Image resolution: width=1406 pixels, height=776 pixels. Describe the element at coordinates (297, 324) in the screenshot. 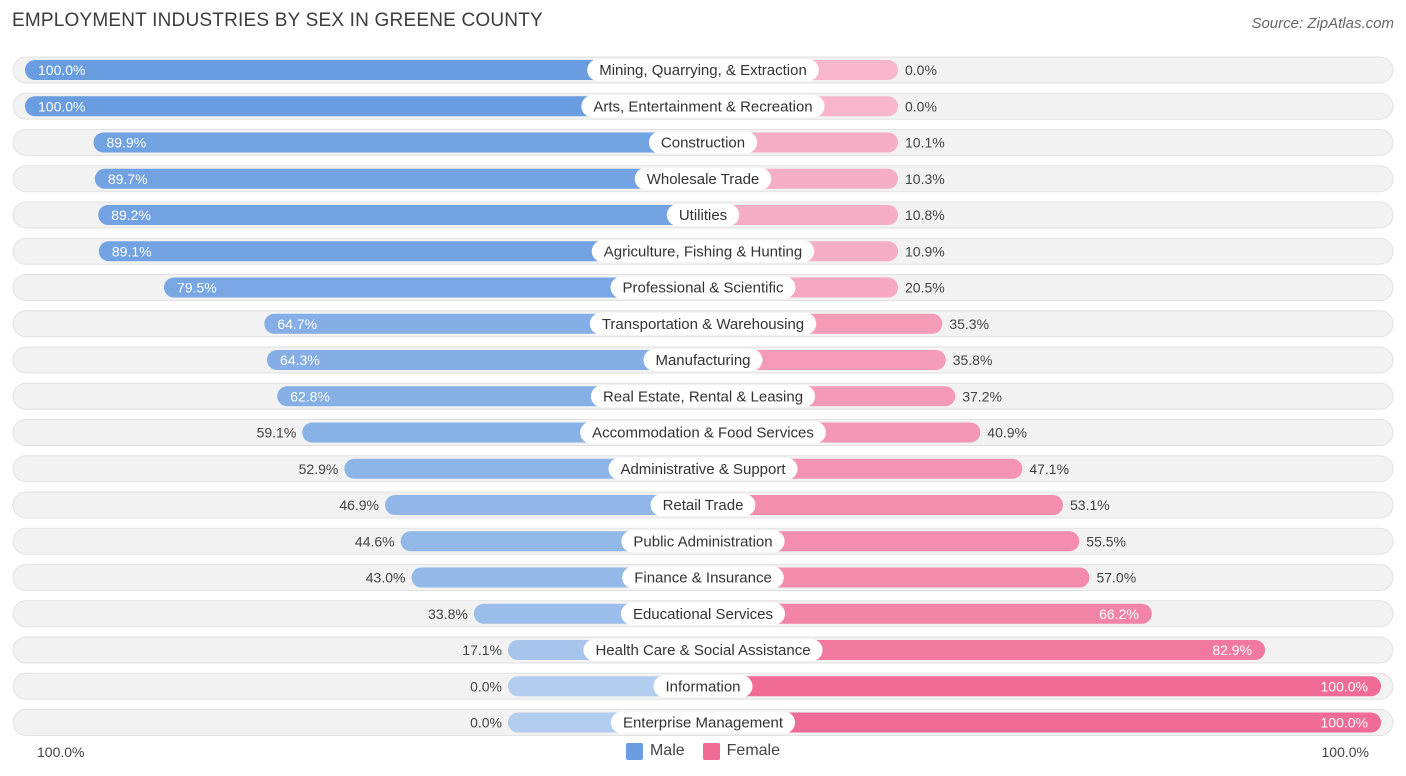

I see `value-label-male-transportation-warehousing: 64.7%` at that location.